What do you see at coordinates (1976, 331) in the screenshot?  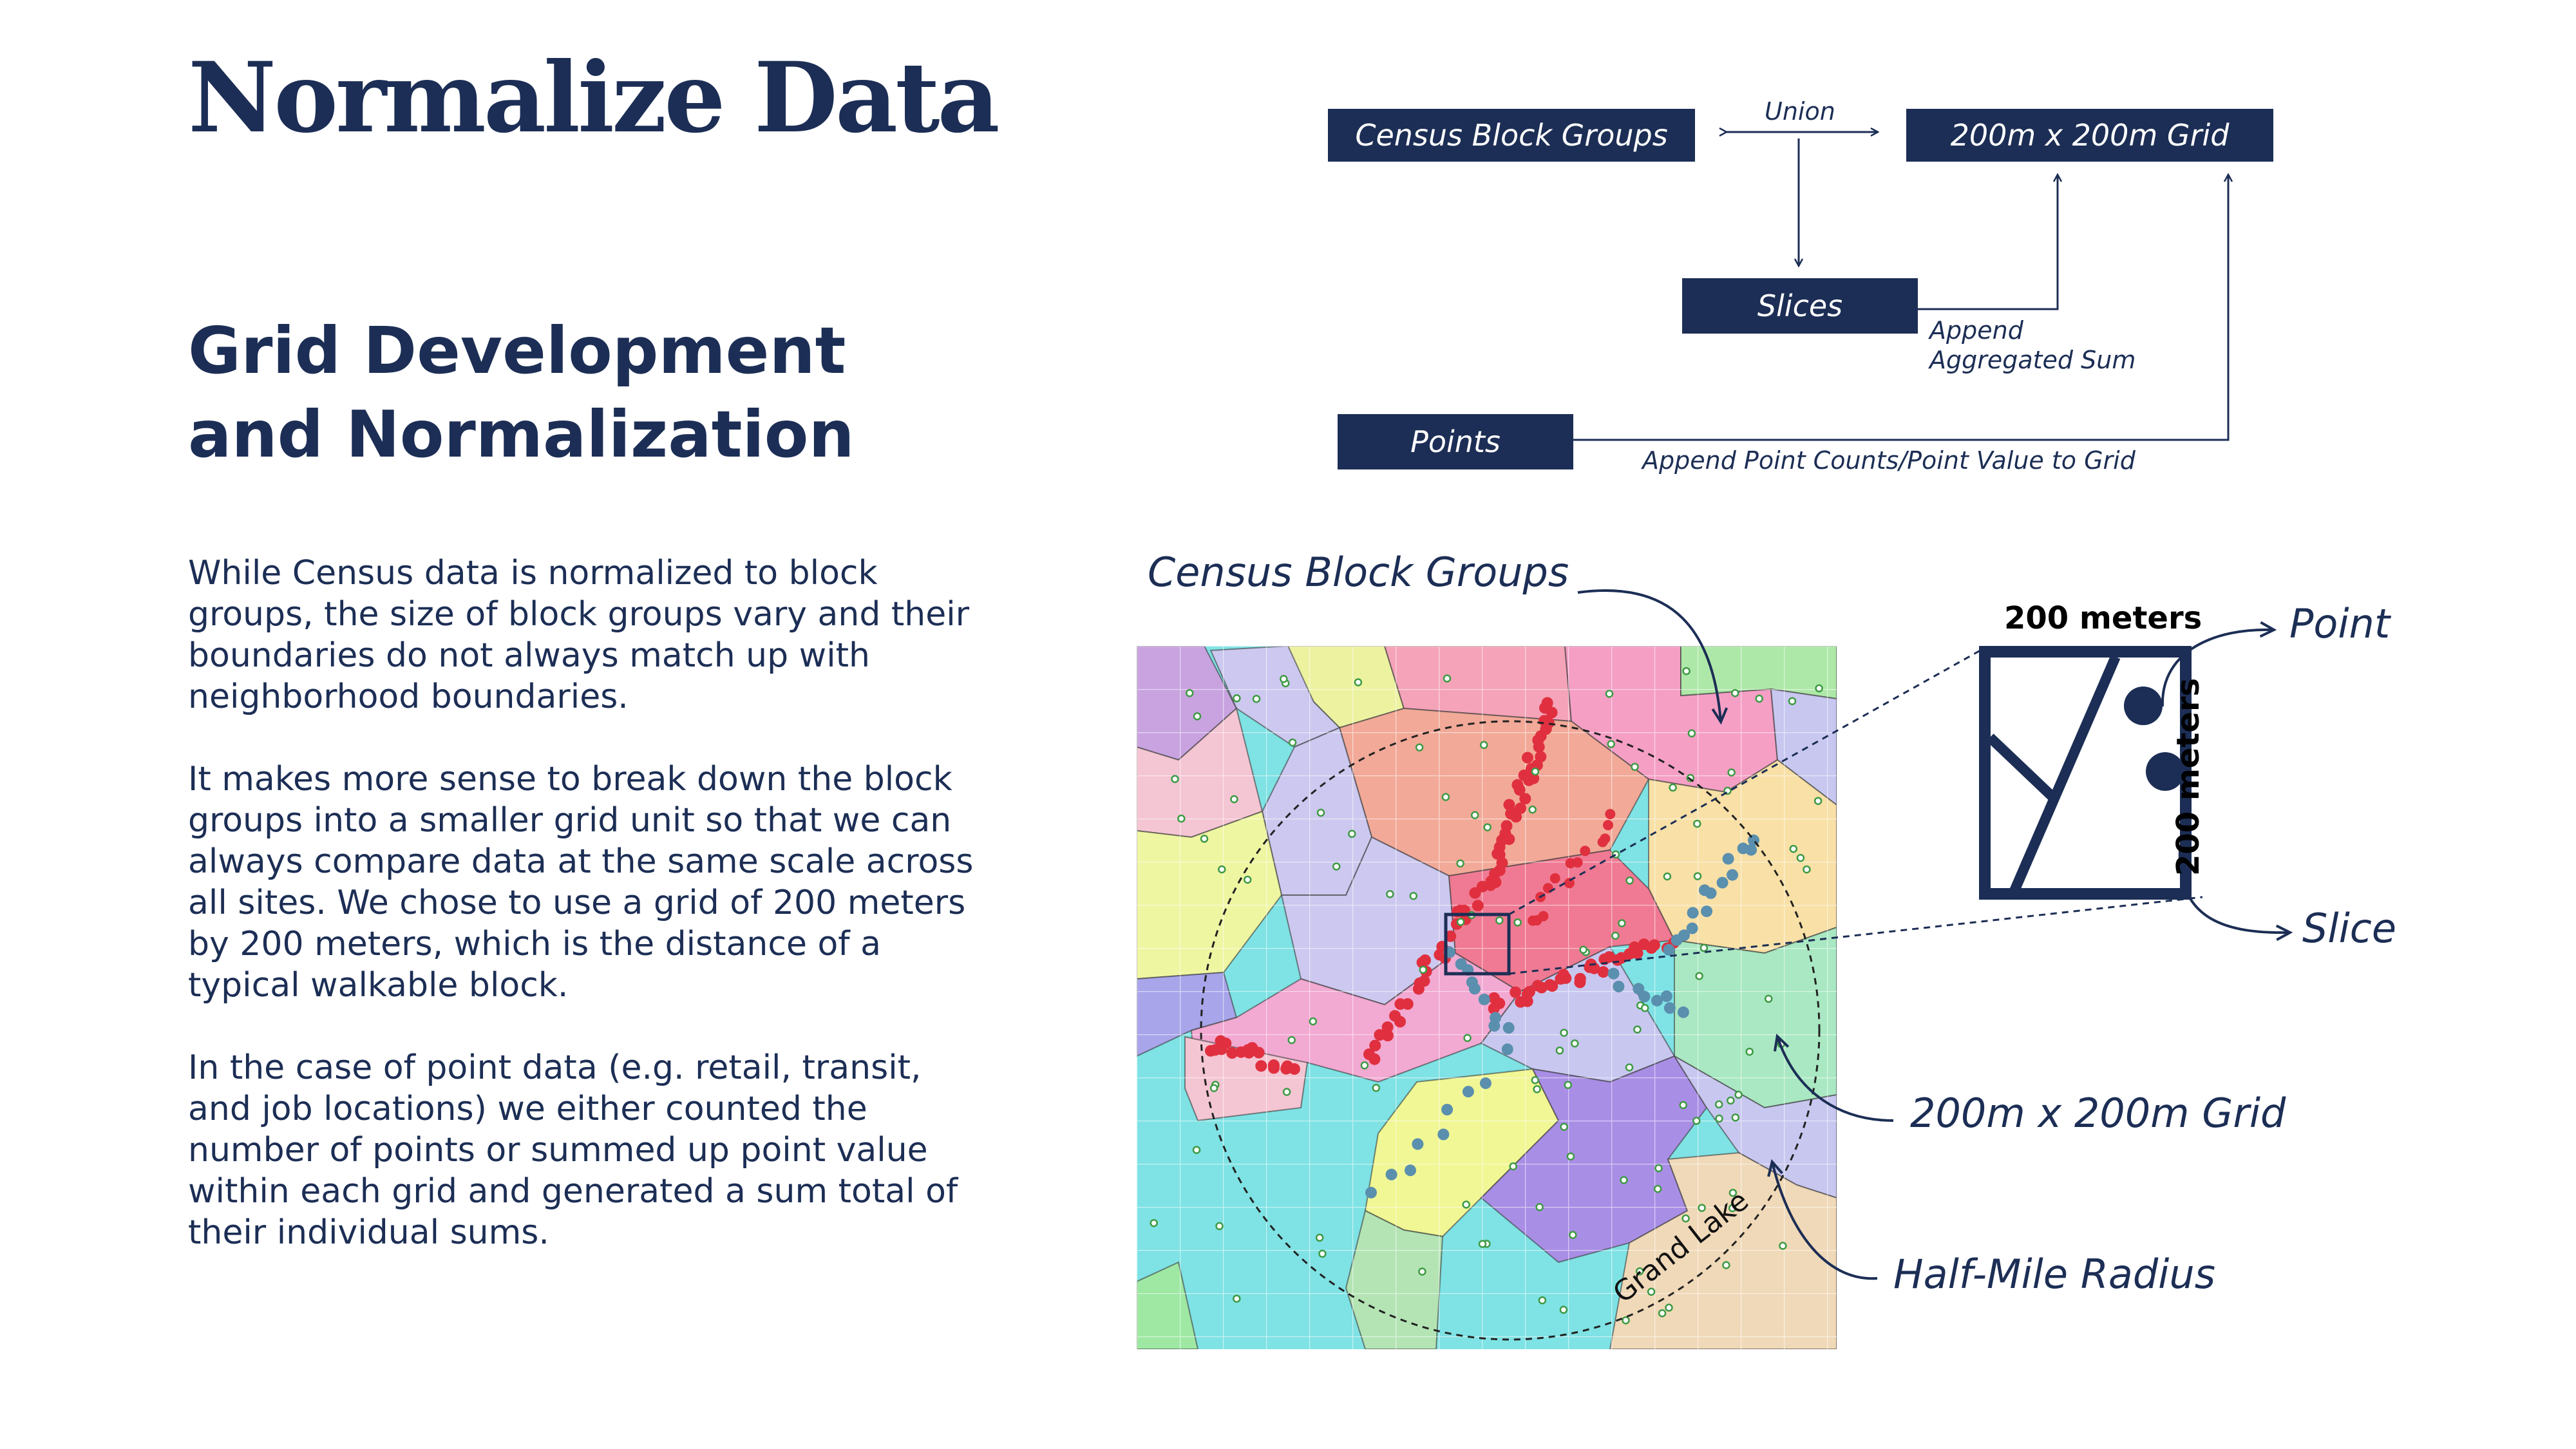 I see `append-sum-line-1: Append` at bounding box center [1976, 331].